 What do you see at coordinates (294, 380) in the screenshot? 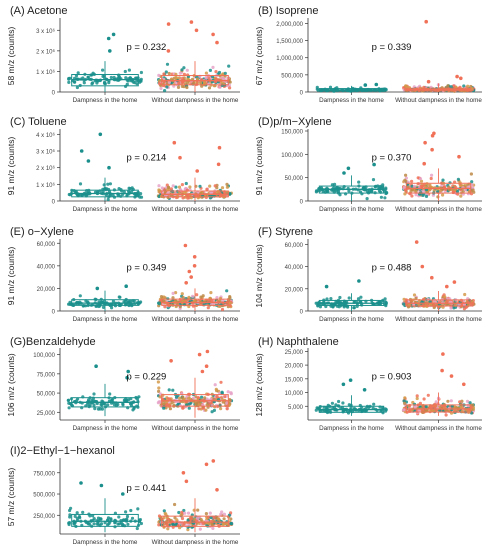
I see `y-tick-label: 15,000` at bounding box center [294, 380].